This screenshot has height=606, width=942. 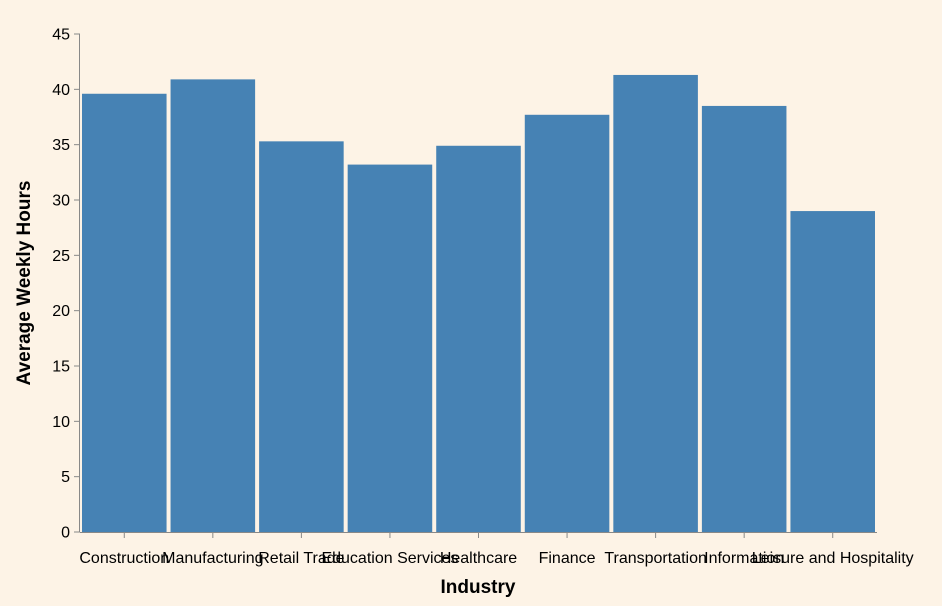 What do you see at coordinates (61, 367) in the screenshot?
I see `y-tick-label: 15` at bounding box center [61, 367].